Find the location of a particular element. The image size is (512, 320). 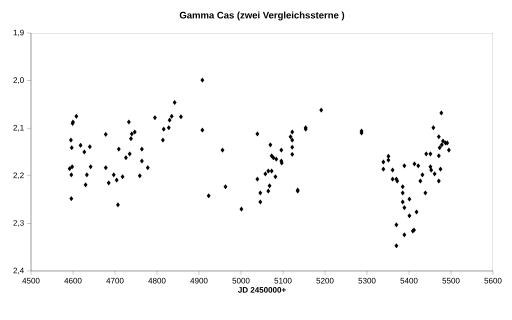

x-tick-label: 4600 is located at coordinates (73, 281).